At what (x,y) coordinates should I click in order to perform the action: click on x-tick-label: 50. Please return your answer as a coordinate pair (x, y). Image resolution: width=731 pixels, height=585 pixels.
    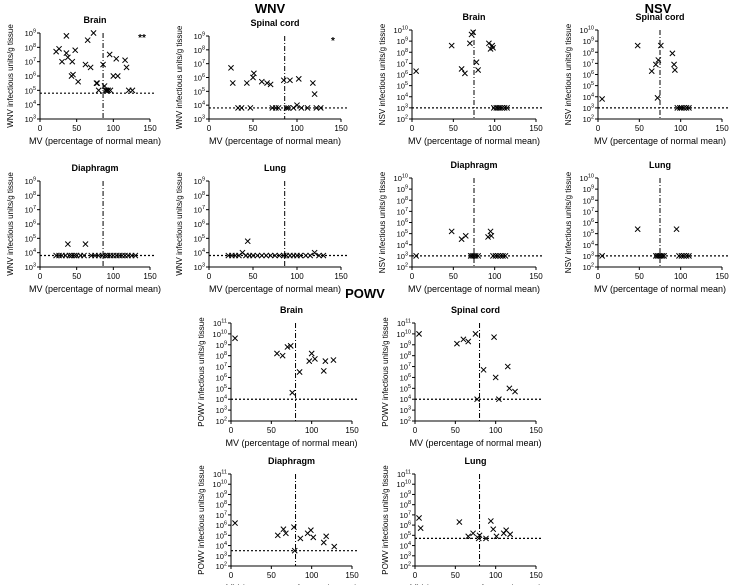
    Looking at the image, I should click on (271, 430).